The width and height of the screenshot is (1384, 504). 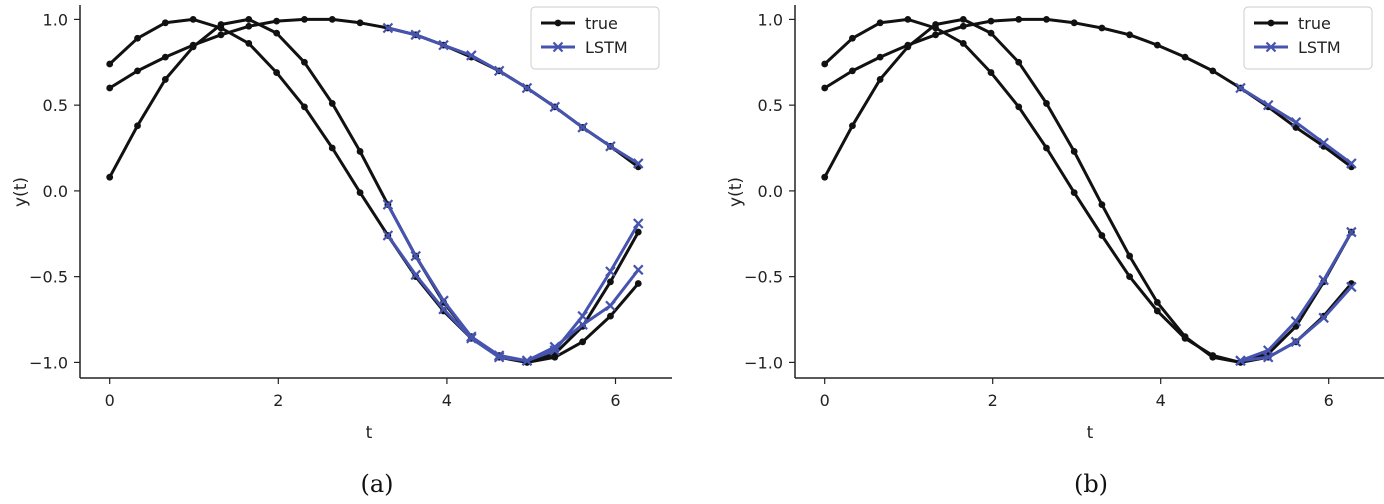 I want to click on legend: true LSTM, so click(x=595, y=38).